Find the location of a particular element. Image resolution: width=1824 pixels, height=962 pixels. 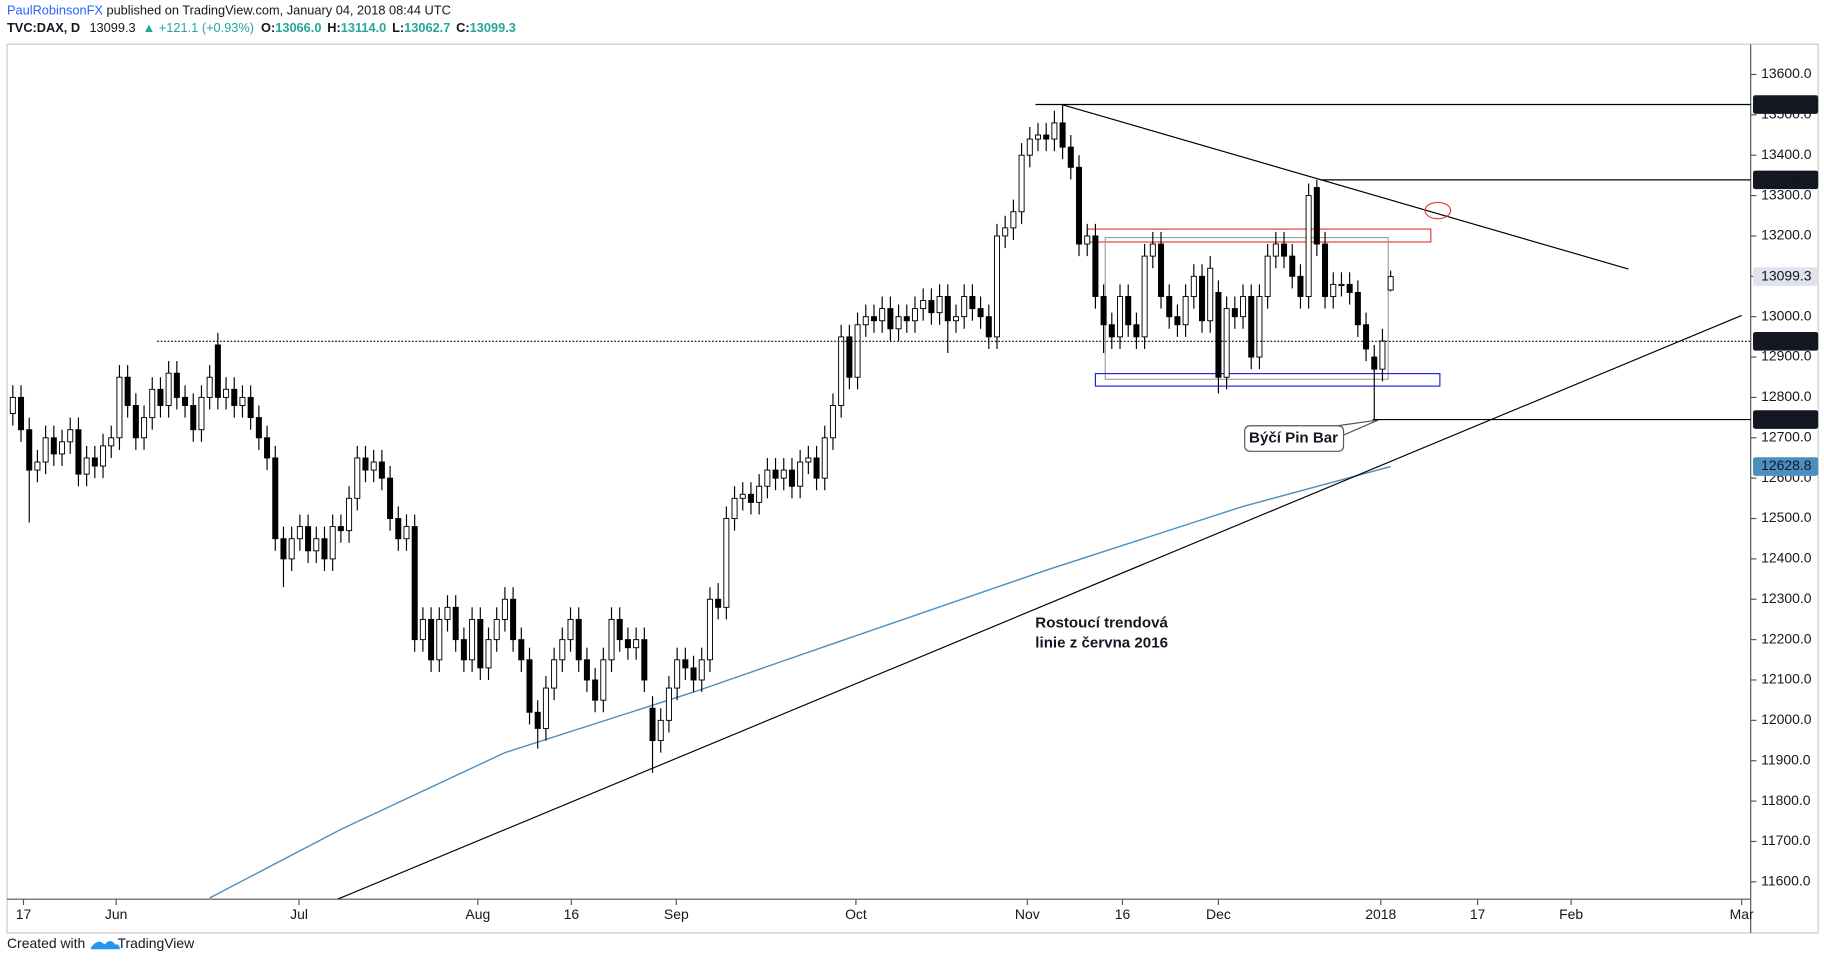

annotation: Býčí Pin Bar is located at coordinates (1293, 438).